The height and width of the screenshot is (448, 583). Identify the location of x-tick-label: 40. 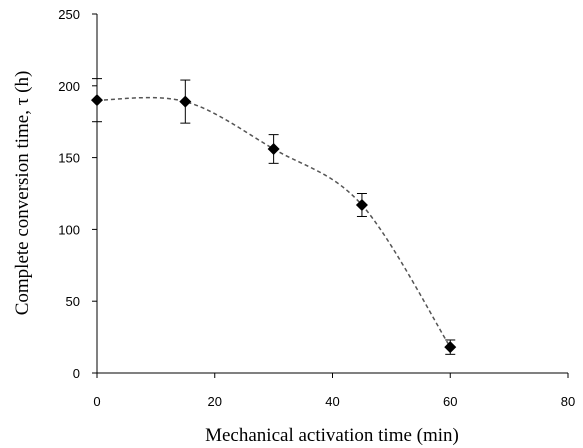
(332, 401).